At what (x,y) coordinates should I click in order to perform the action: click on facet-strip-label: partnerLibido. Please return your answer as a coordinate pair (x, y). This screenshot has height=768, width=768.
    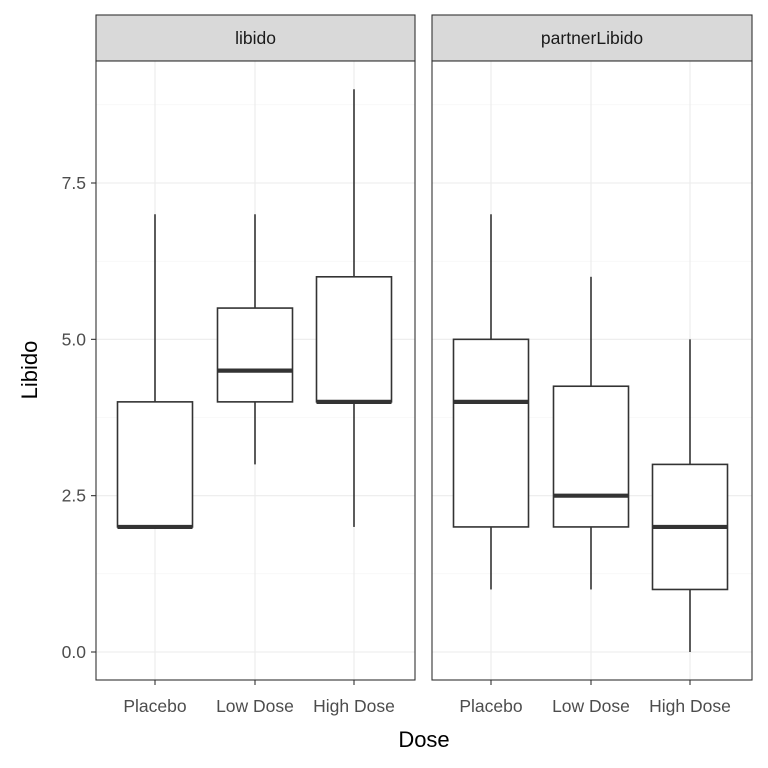
    Looking at the image, I should click on (592, 38).